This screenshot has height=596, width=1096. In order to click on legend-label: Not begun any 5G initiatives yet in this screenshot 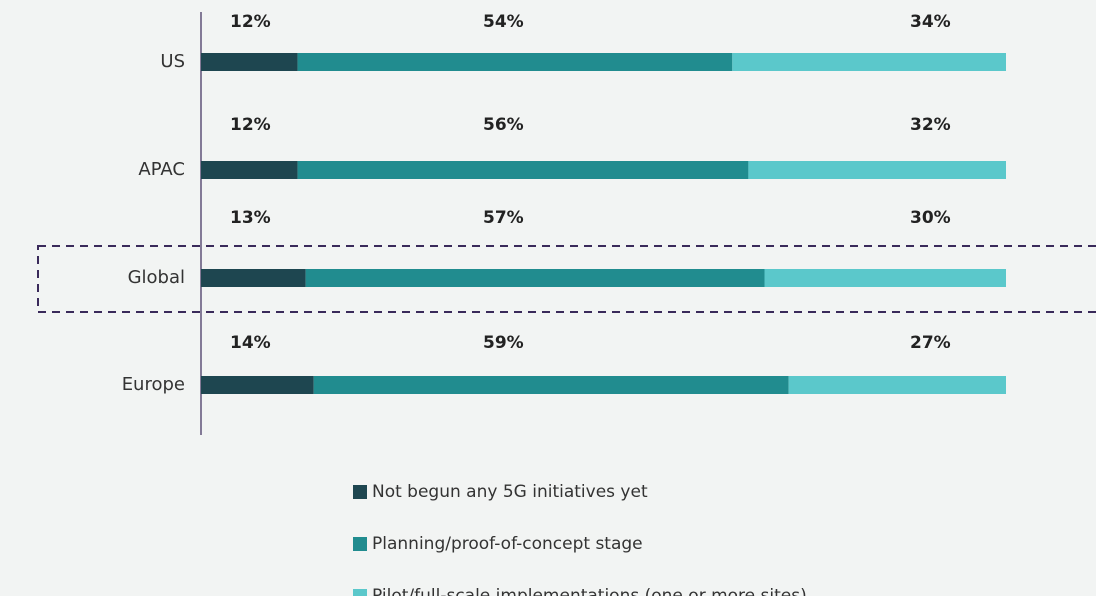, I will do `click(510, 492)`.